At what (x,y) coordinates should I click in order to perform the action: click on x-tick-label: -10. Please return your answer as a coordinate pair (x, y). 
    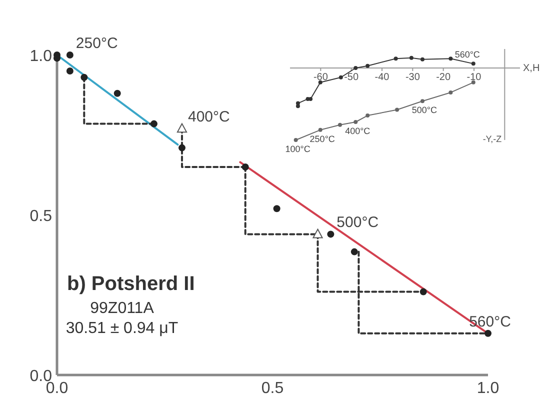
    Looking at the image, I should click on (474, 77).